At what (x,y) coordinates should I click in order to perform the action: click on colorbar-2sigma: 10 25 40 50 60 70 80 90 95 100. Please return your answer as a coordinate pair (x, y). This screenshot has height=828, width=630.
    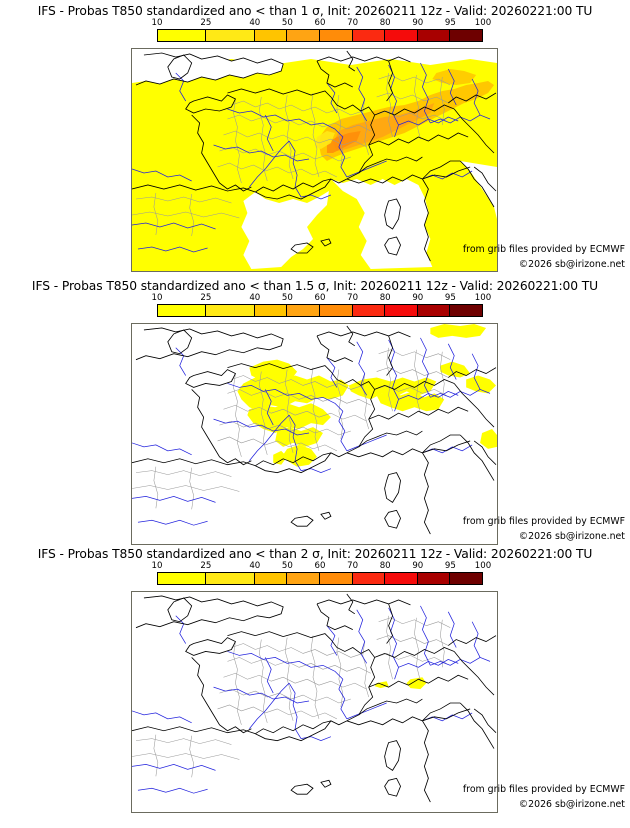
    Looking at the image, I should click on (322, 573).